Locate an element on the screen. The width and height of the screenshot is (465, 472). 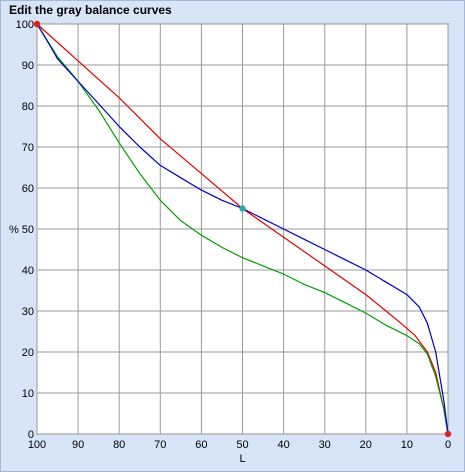
y-tick-label: 70 is located at coordinates (28, 148).